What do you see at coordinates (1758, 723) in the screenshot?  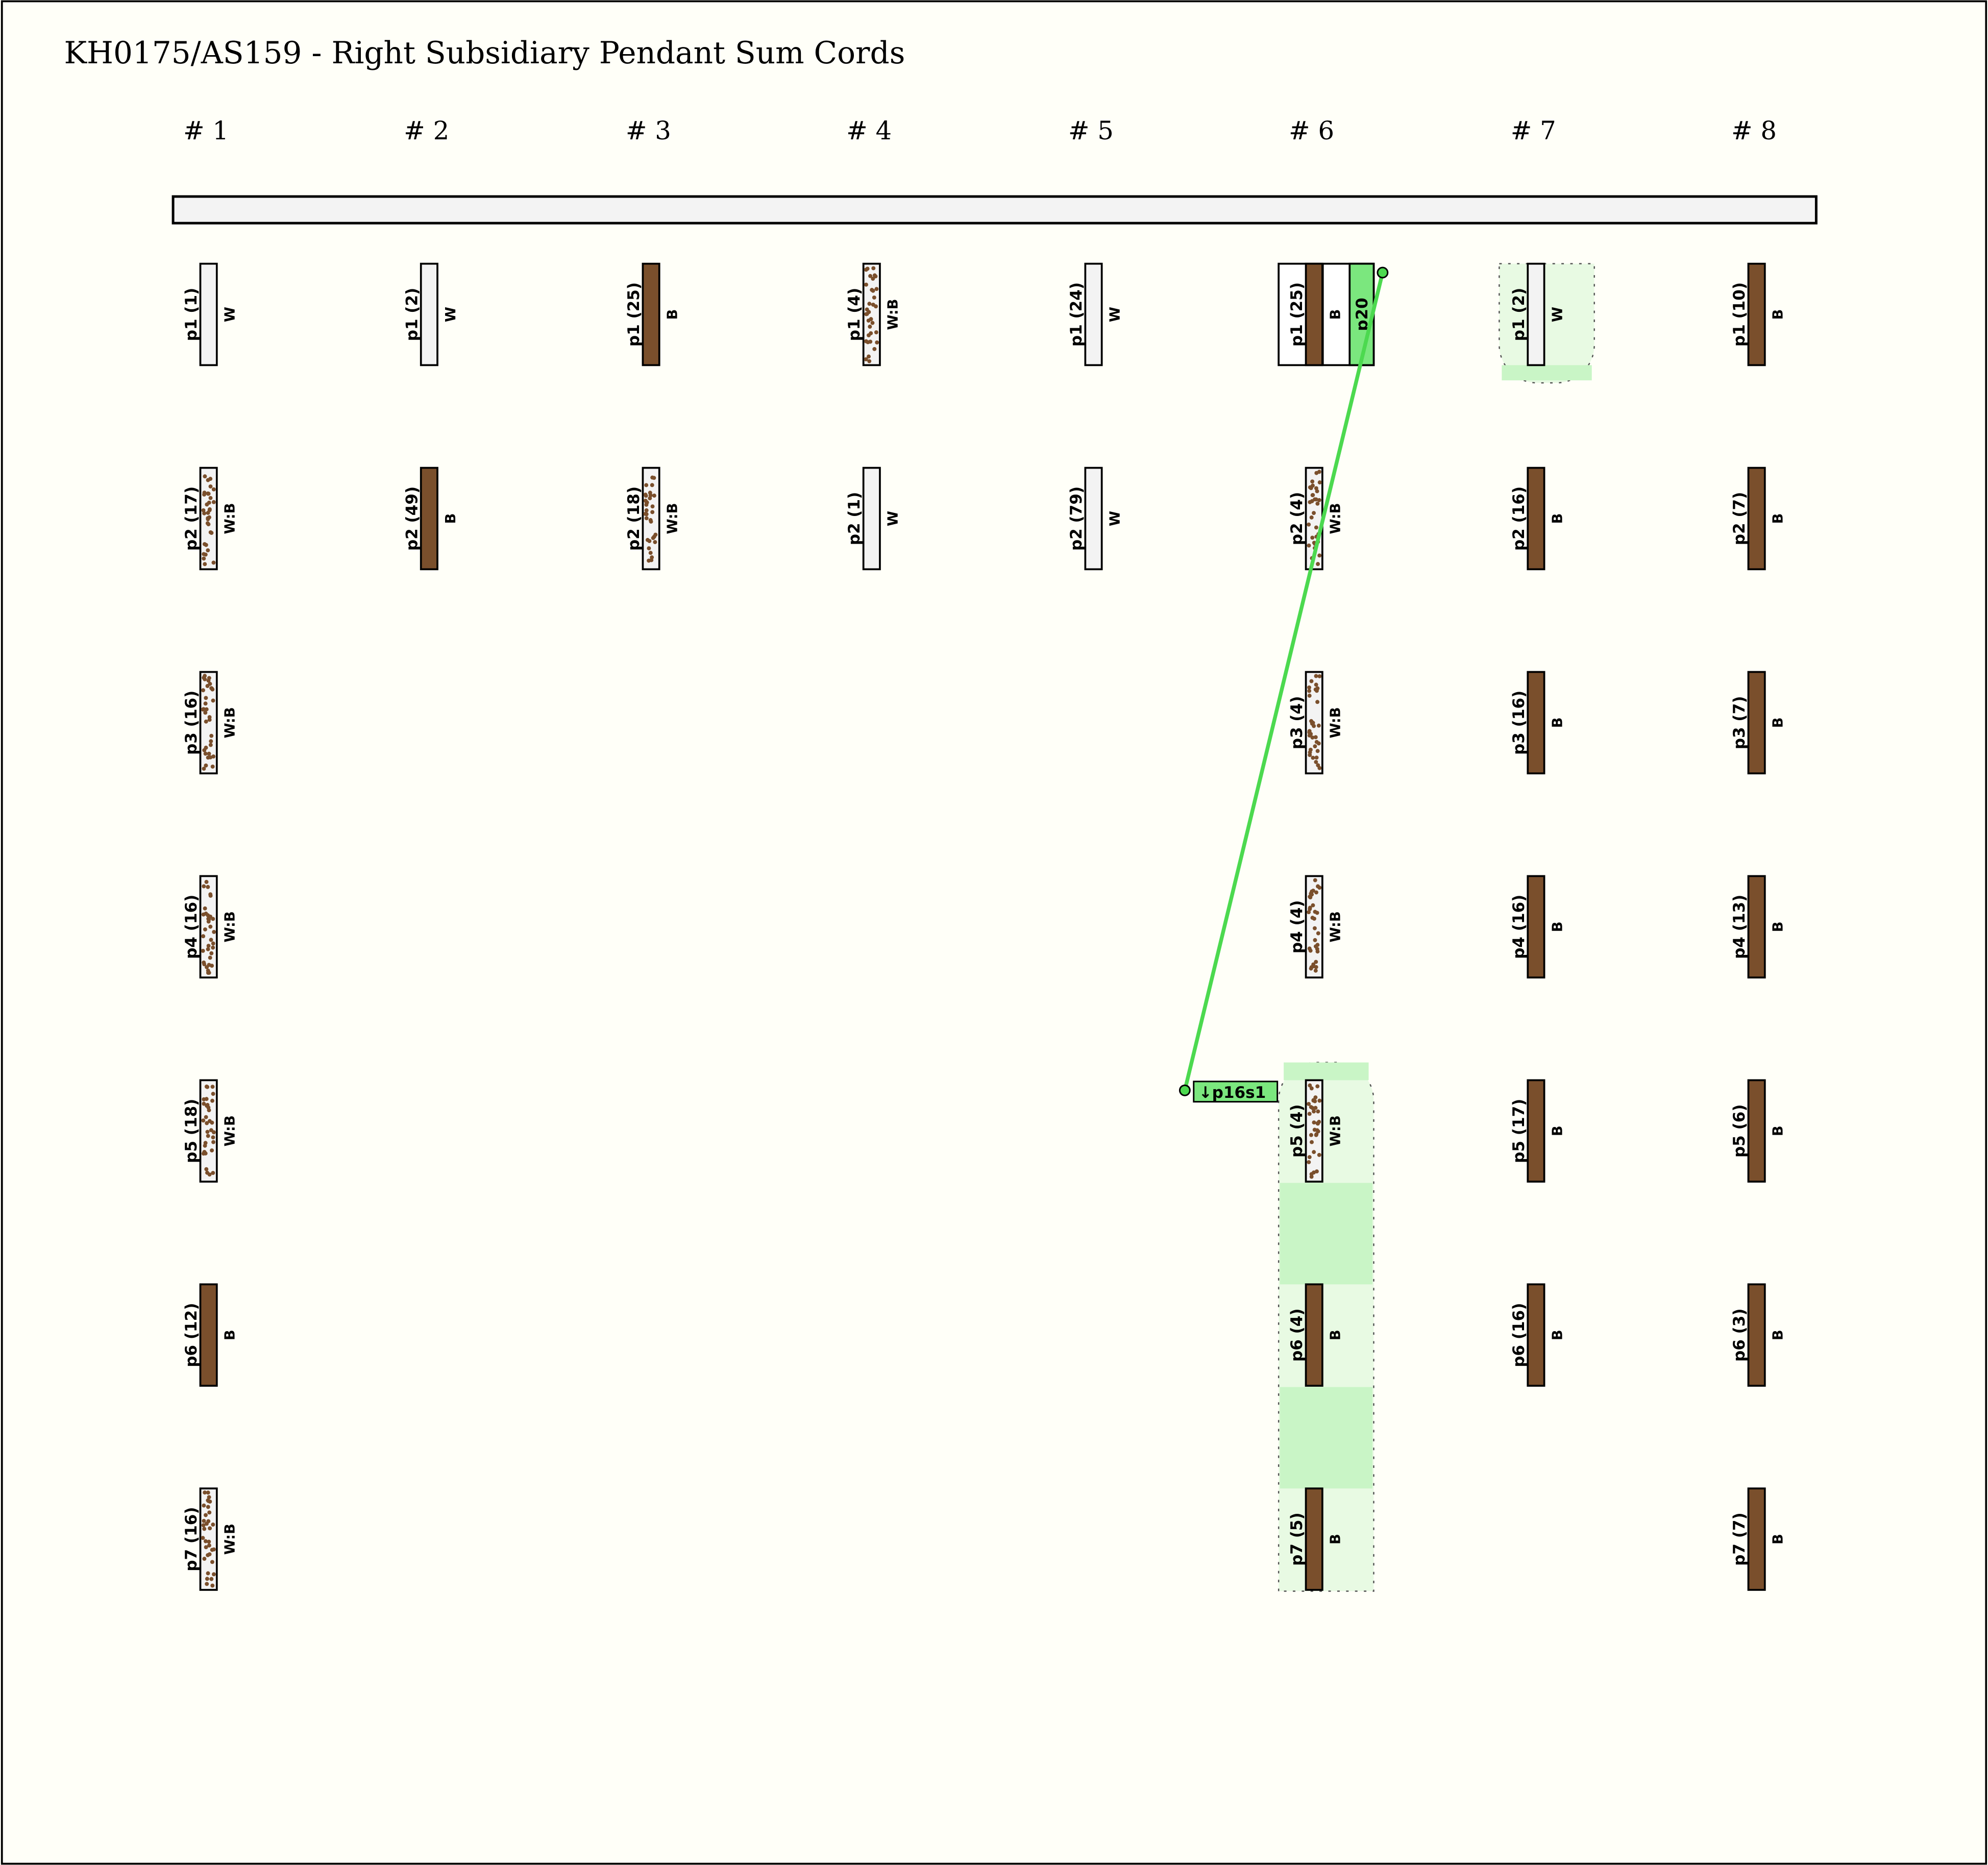 I see `pendant-cord: p3 (7) B` at bounding box center [1758, 723].